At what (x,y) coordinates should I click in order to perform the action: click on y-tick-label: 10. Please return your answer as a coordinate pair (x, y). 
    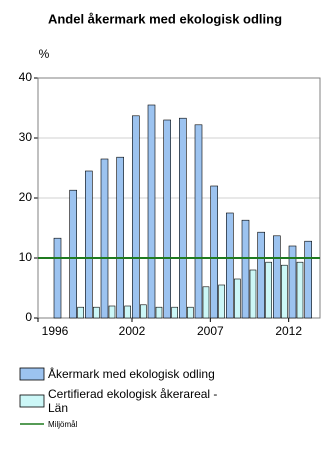
    Looking at the image, I should click on (26, 257).